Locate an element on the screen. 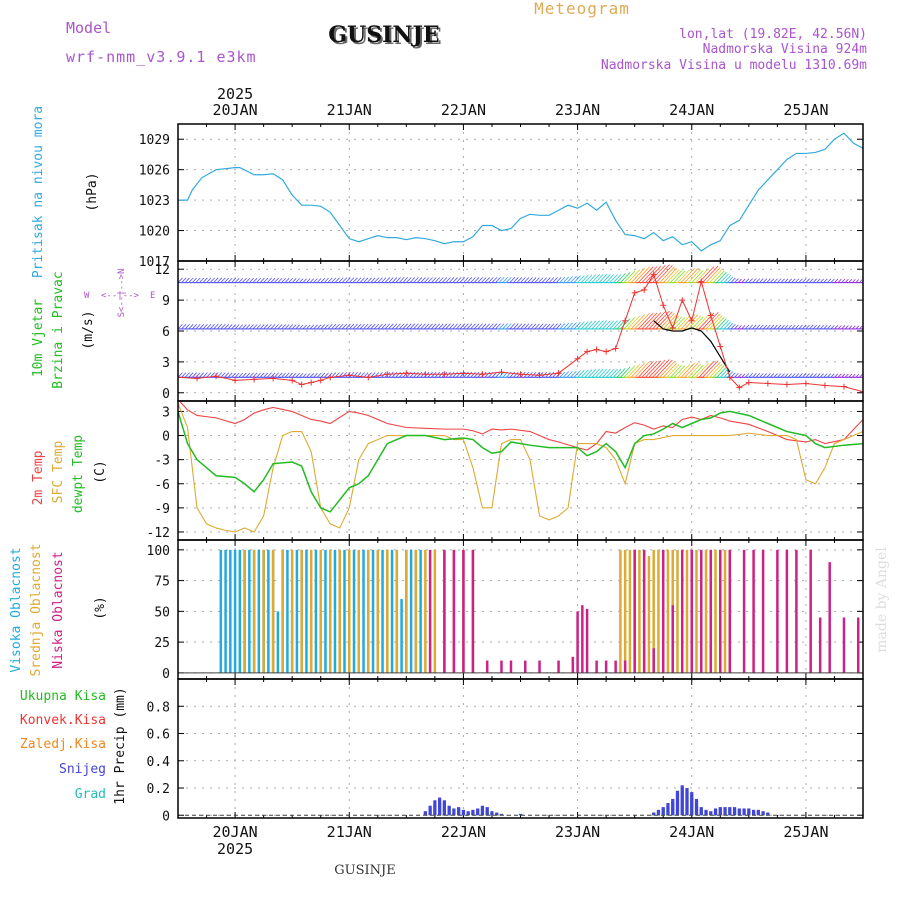  wind-compass-w: W is located at coordinates (87, 296).